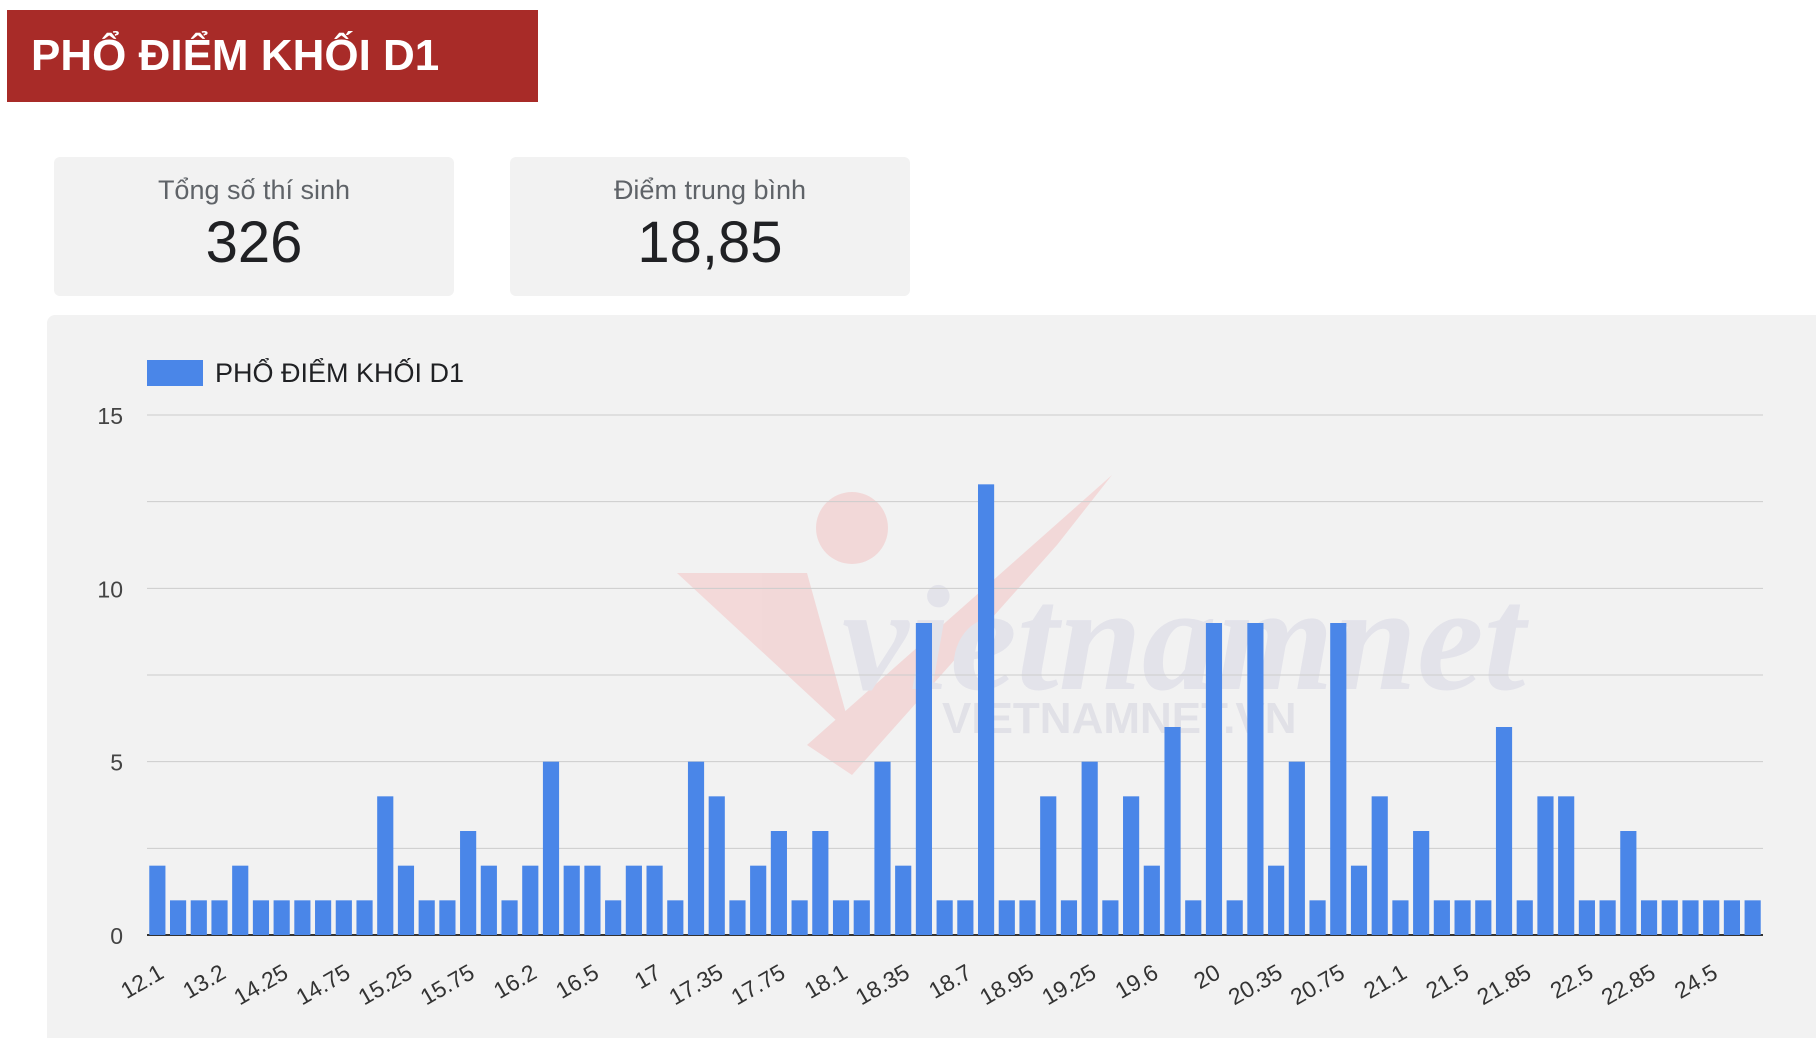 This screenshot has width=1816, height=1038. What do you see at coordinates (235, 55) in the screenshot?
I see `page-title: PHỔ ĐIỂM KHỐI D1` at bounding box center [235, 55].